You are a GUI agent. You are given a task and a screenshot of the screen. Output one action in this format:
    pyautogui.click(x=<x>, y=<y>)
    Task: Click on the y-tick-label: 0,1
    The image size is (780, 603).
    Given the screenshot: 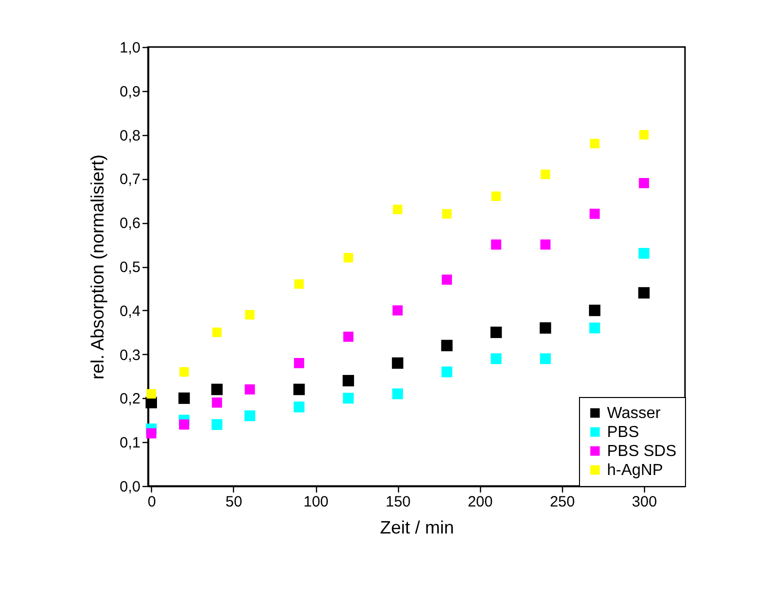 What is the action you would take?
    pyautogui.click(x=130, y=443)
    